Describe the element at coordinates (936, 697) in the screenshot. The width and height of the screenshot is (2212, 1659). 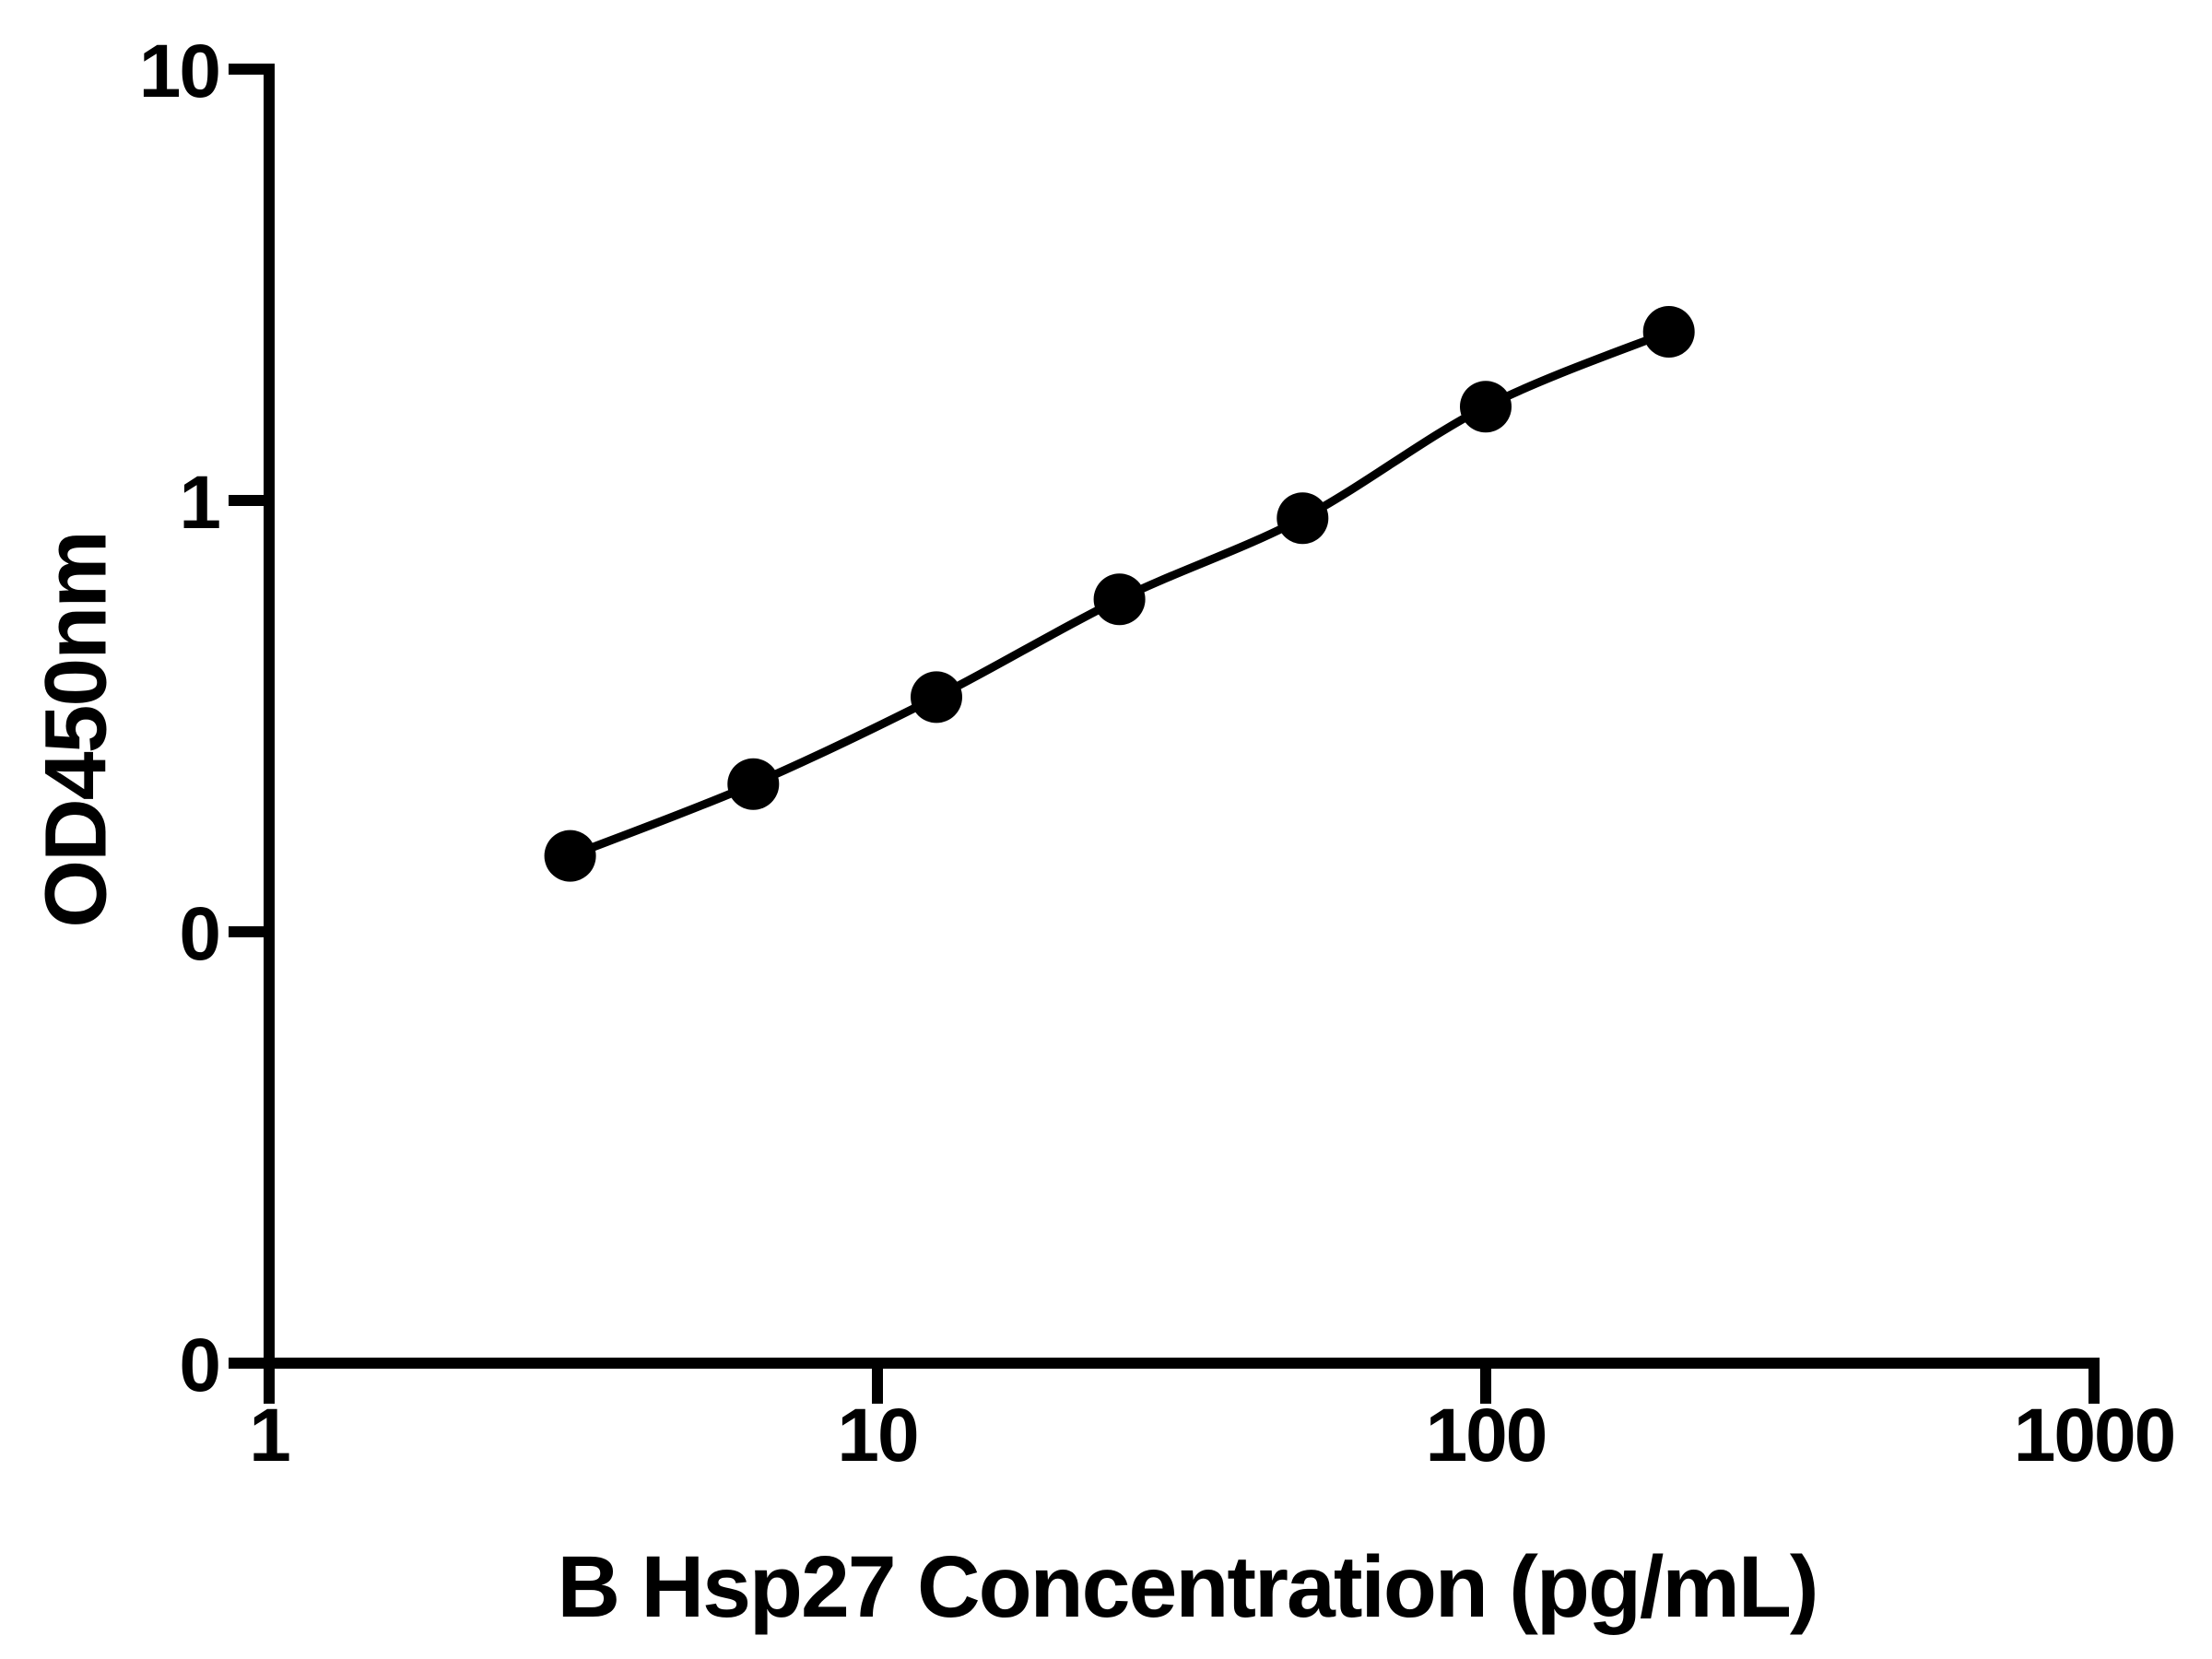
I see `data-point-12.5` at that location.